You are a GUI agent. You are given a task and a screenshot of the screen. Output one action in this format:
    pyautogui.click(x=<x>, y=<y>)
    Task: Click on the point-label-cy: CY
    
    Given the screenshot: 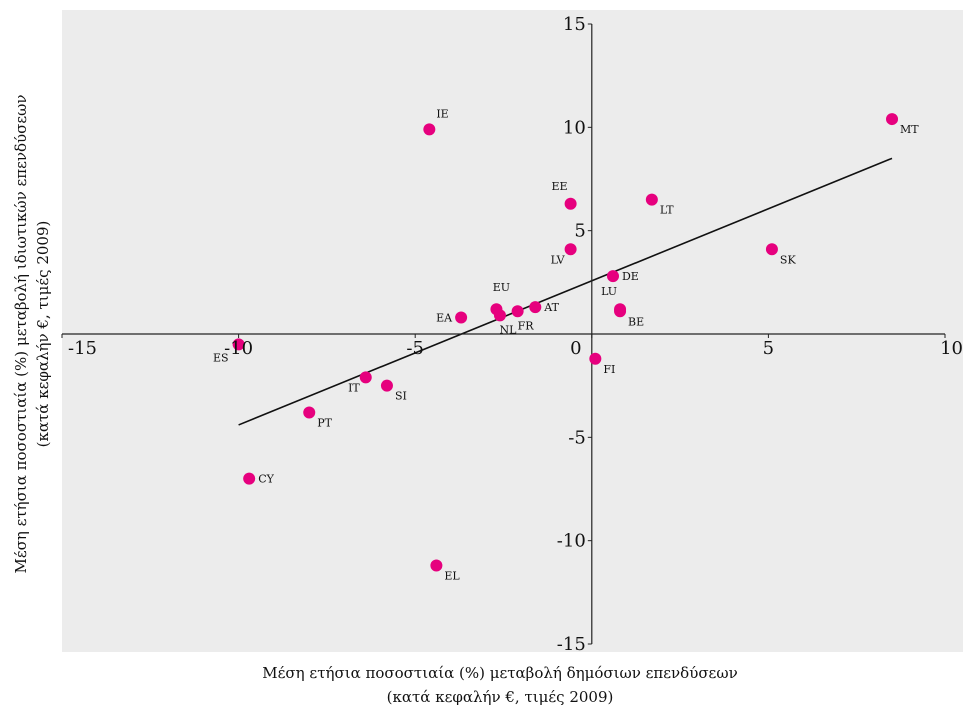 What is the action you would take?
    pyautogui.click(x=266, y=479)
    